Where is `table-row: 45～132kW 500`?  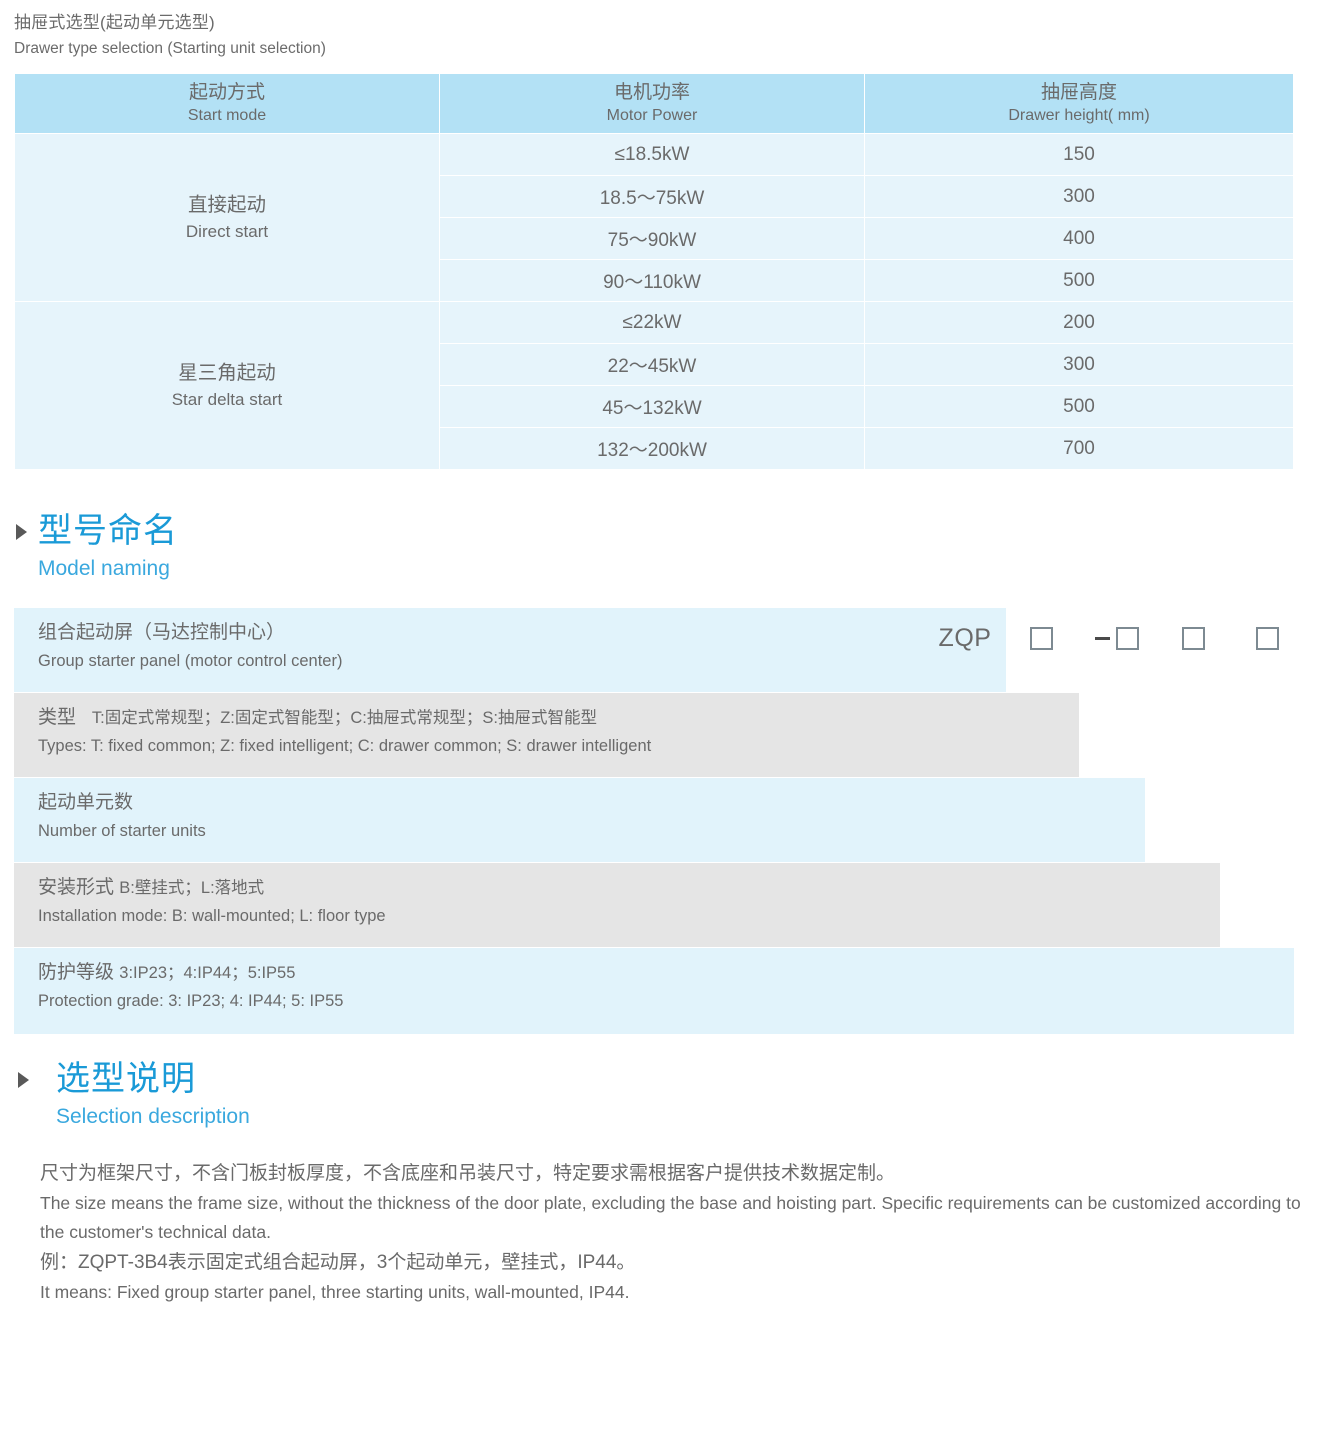
table-row: 45～132kW 500 is located at coordinates (654, 406).